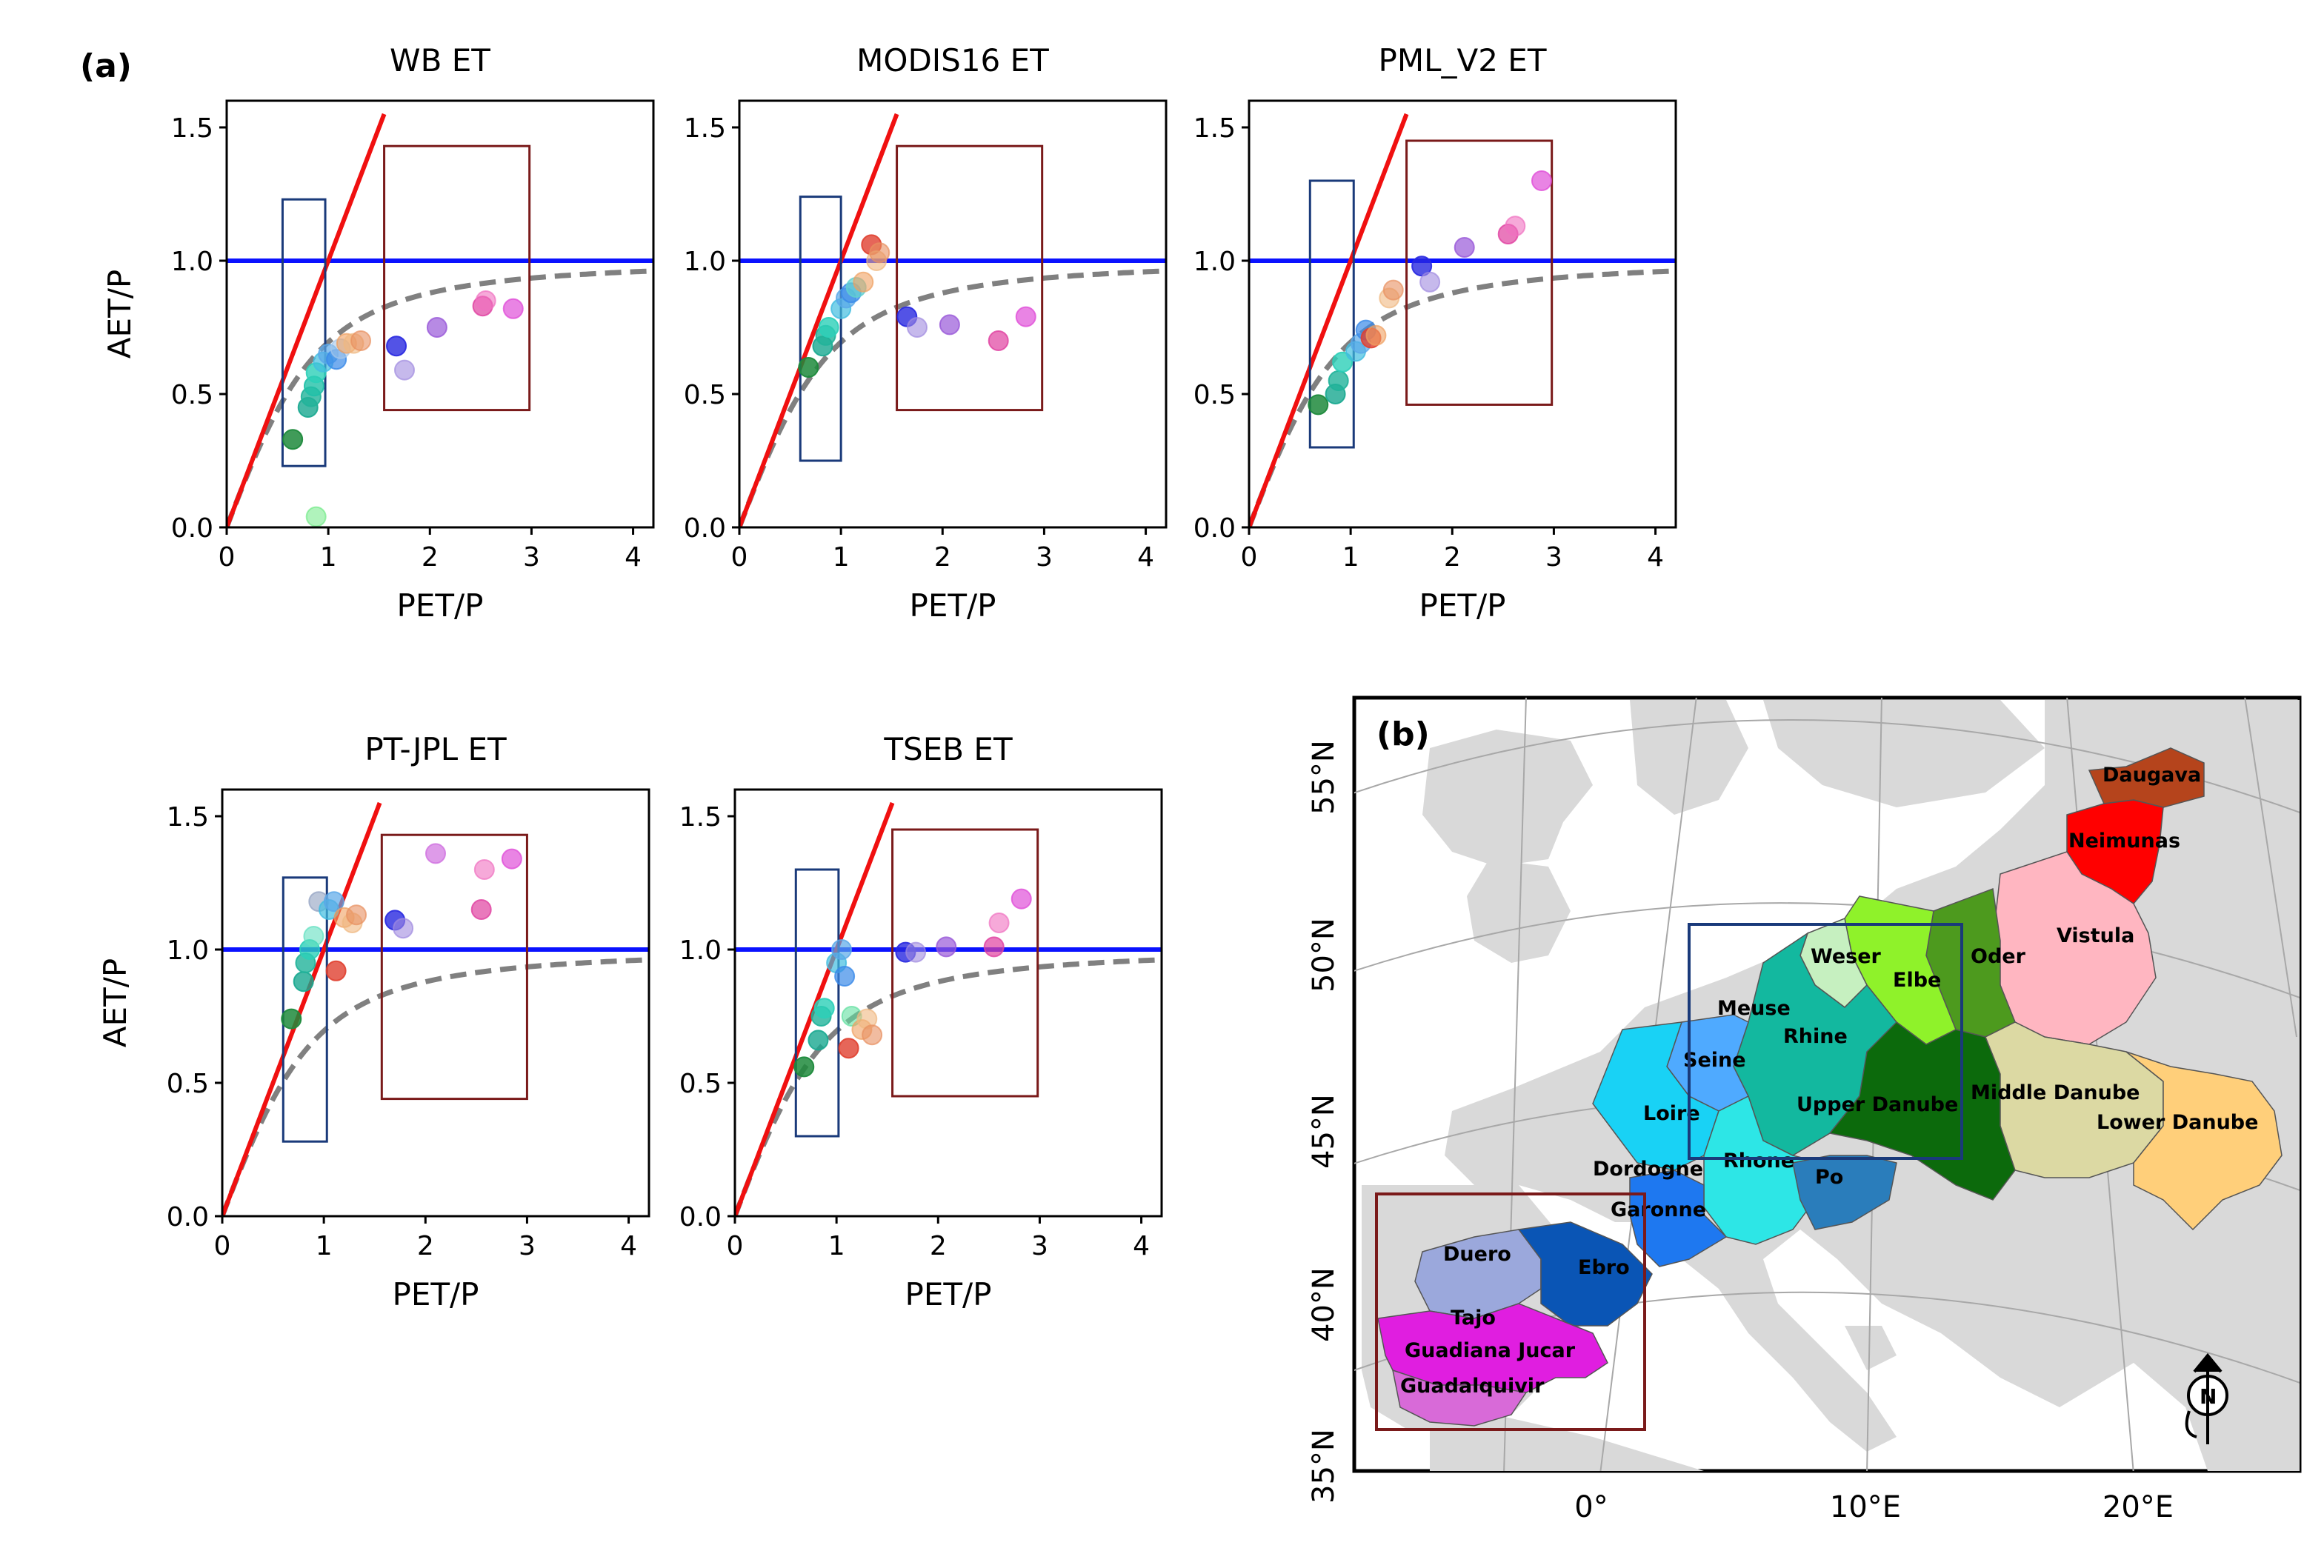  Describe the element at coordinates (2204, 1141) in the screenshot. I see `basin-lower-danube` at that location.